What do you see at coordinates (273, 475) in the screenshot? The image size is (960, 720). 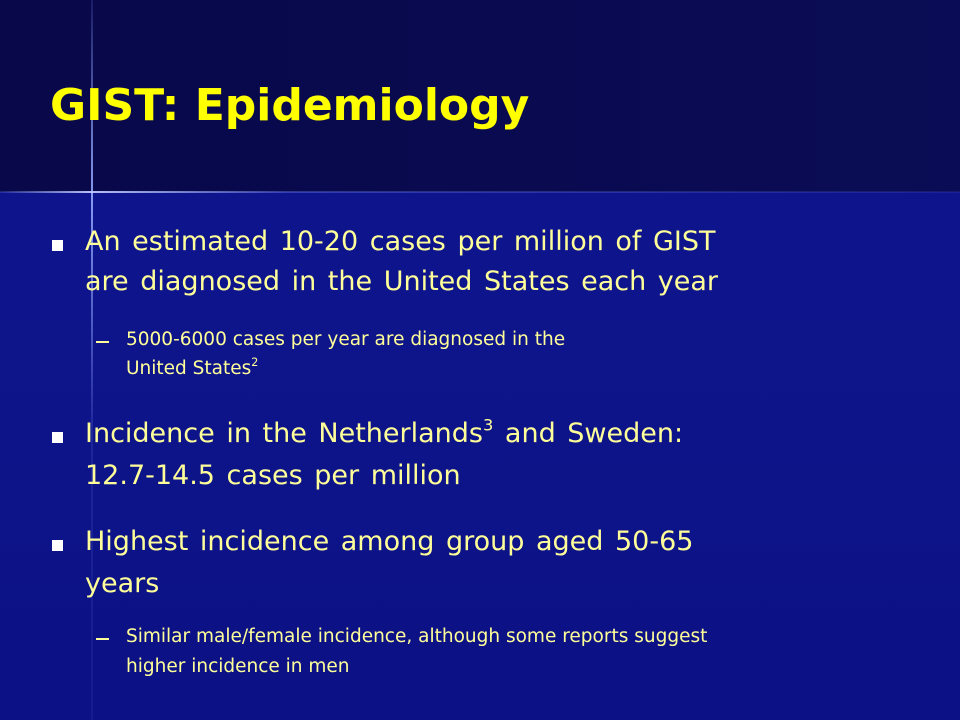 I see `bullet-text: 12.7-14.5 cases per million` at bounding box center [273, 475].